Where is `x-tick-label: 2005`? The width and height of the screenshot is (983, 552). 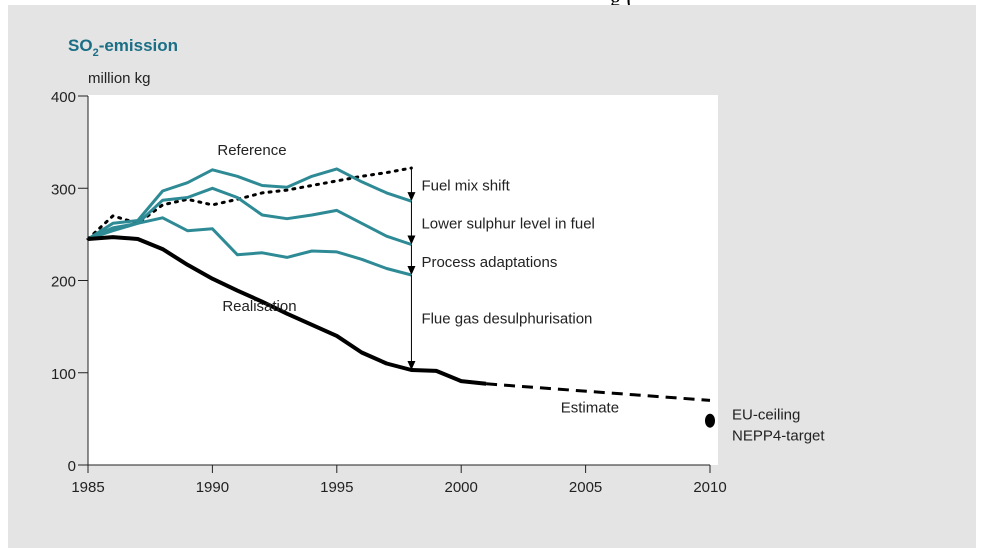
x-tick-label: 2005 is located at coordinates (585, 487).